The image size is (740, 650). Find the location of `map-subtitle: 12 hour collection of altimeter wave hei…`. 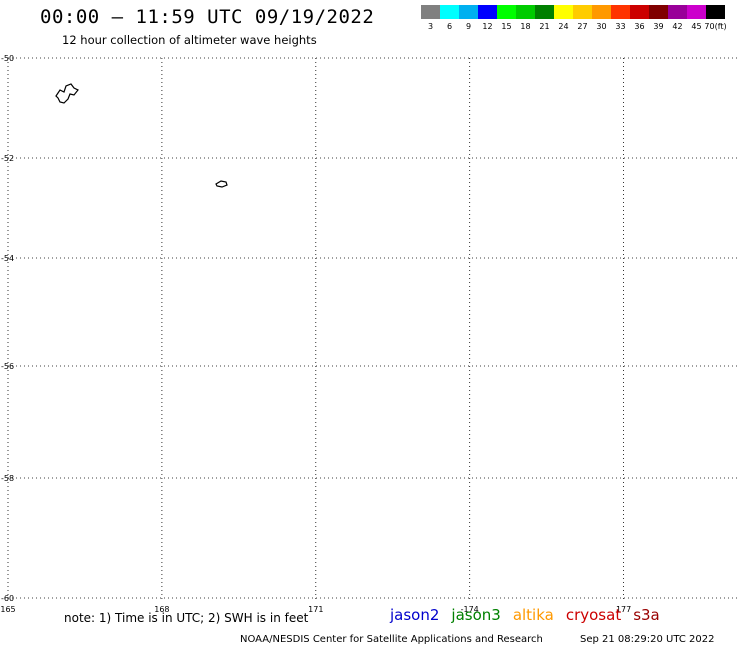

map-subtitle: 12 hour collection of altimeter wave hei… is located at coordinates (189, 40).